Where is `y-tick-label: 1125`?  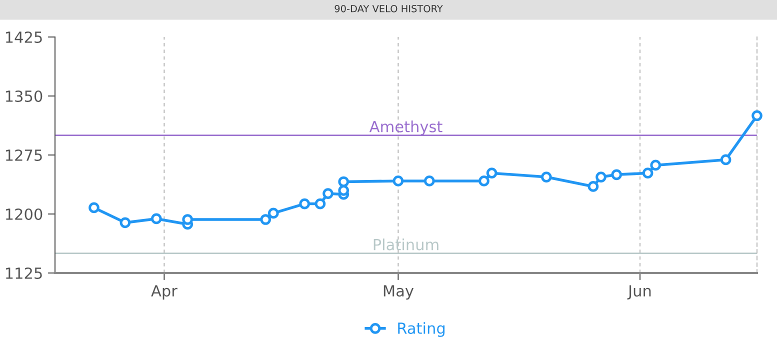
y-tick-label: 1125 is located at coordinates (24, 273).